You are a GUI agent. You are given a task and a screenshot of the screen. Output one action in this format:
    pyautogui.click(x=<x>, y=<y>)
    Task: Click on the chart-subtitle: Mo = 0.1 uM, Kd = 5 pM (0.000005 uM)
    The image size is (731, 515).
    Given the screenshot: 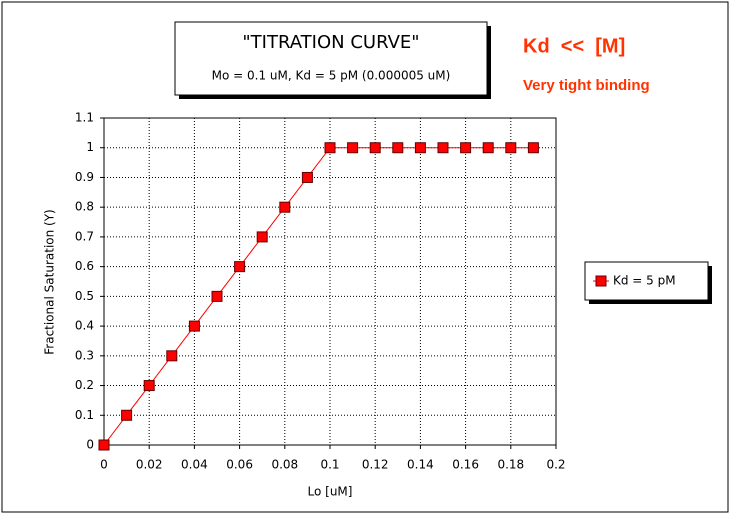 What is the action you would take?
    pyautogui.click(x=331, y=76)
    